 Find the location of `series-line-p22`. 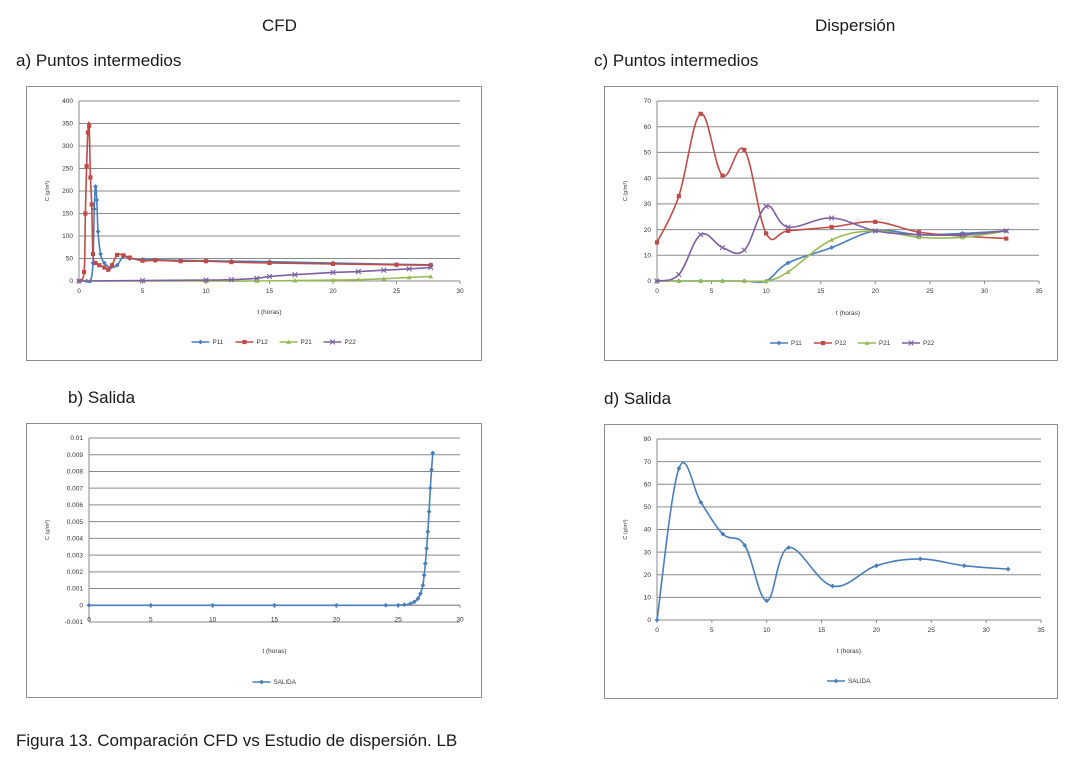

series-line-p22 is located at coordinates (831, 243).